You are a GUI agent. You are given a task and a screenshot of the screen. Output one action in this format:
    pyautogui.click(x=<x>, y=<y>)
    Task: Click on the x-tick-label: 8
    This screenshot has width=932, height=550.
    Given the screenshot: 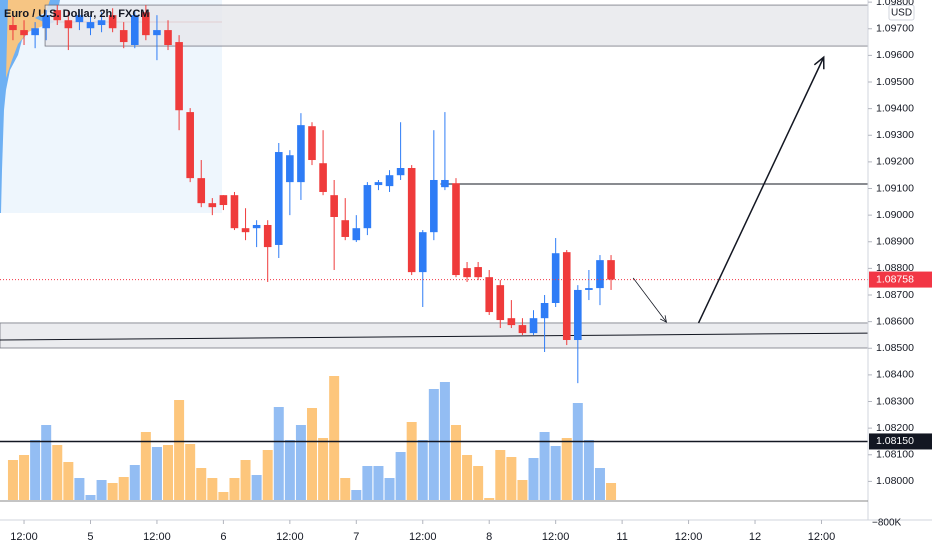 What is the action you would take?
    pyautogui.click(x=489, y=537)
    